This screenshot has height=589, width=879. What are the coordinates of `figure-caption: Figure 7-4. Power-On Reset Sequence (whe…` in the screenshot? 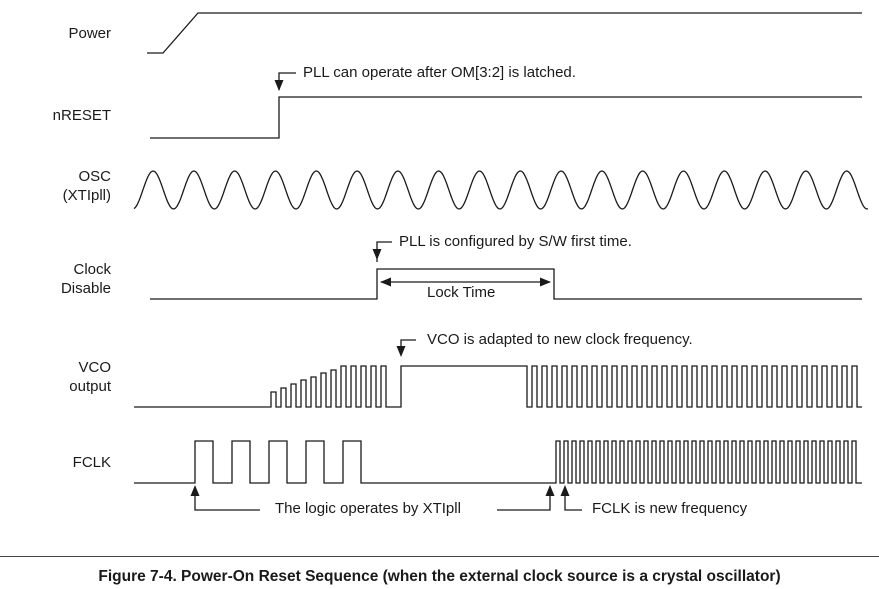 It's located at (439, 576).